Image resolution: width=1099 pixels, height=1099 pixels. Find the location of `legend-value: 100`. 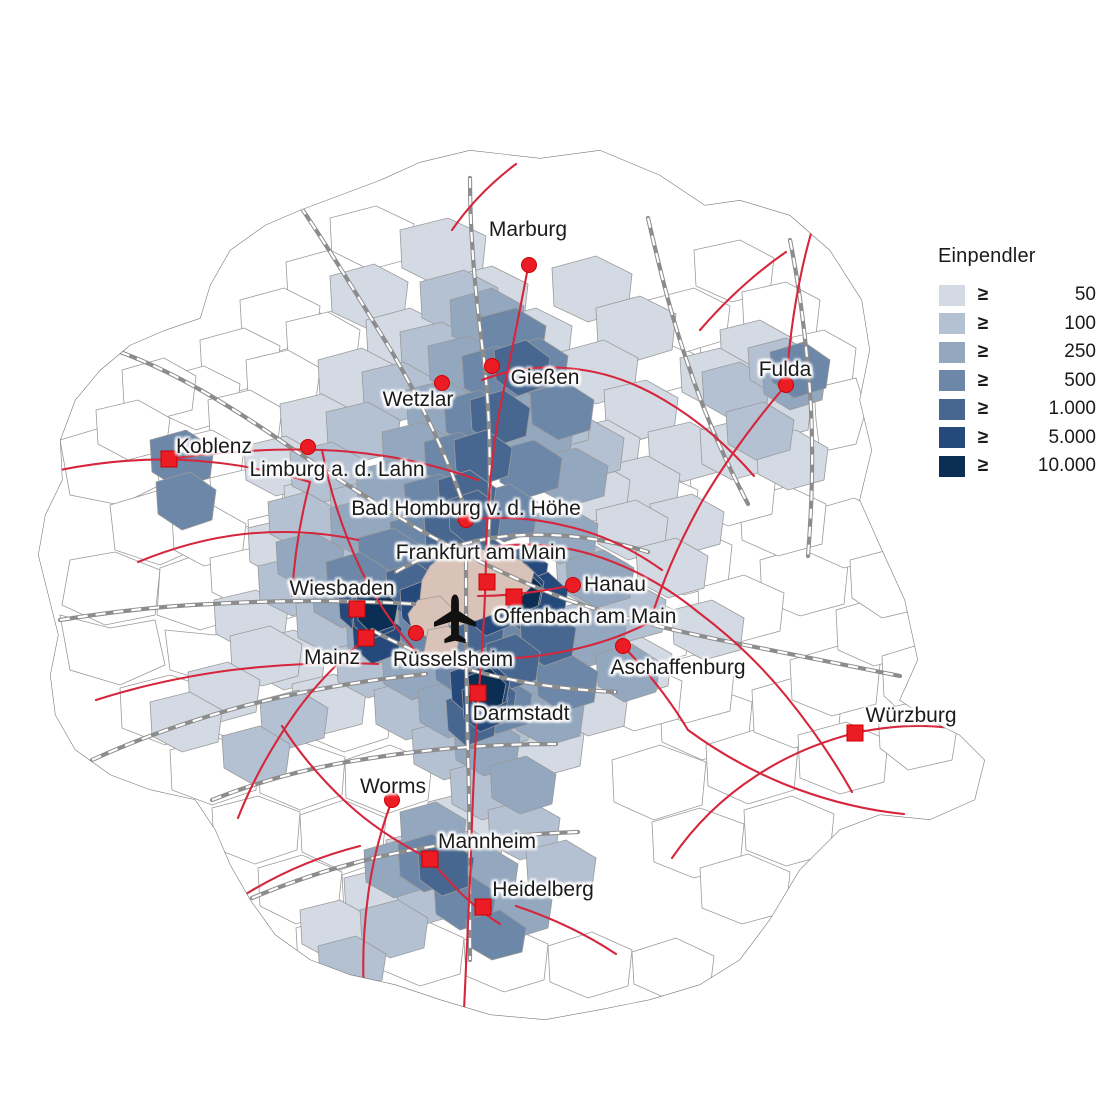

legend-value: 100 is located at coordinates (1080, 323).